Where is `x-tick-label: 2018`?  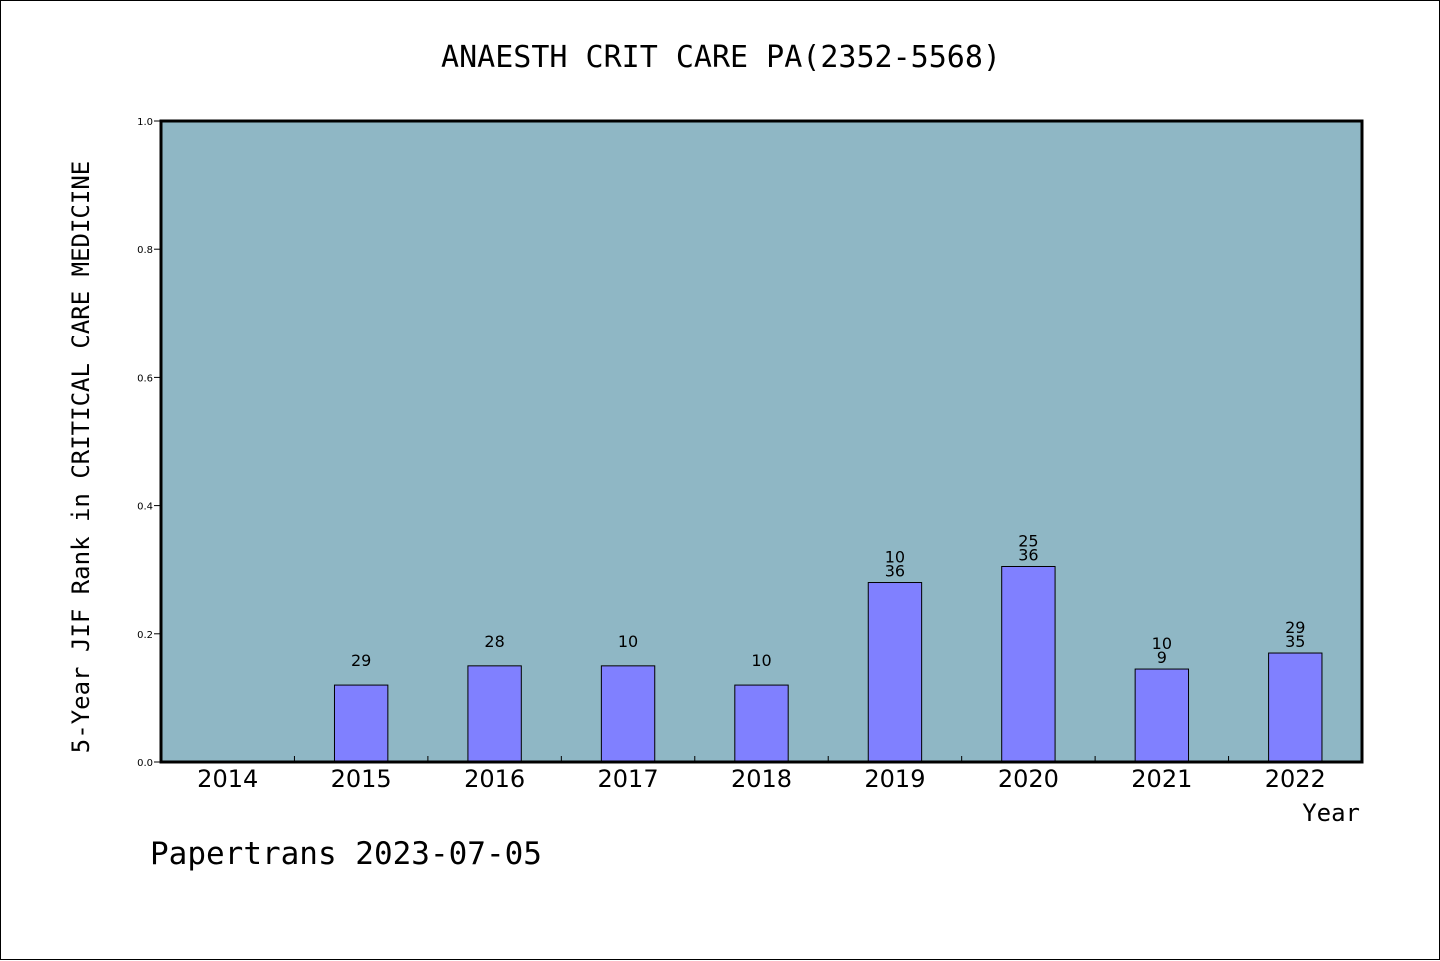
x-tick-label: 2018 is located at coordinates (761, 779).